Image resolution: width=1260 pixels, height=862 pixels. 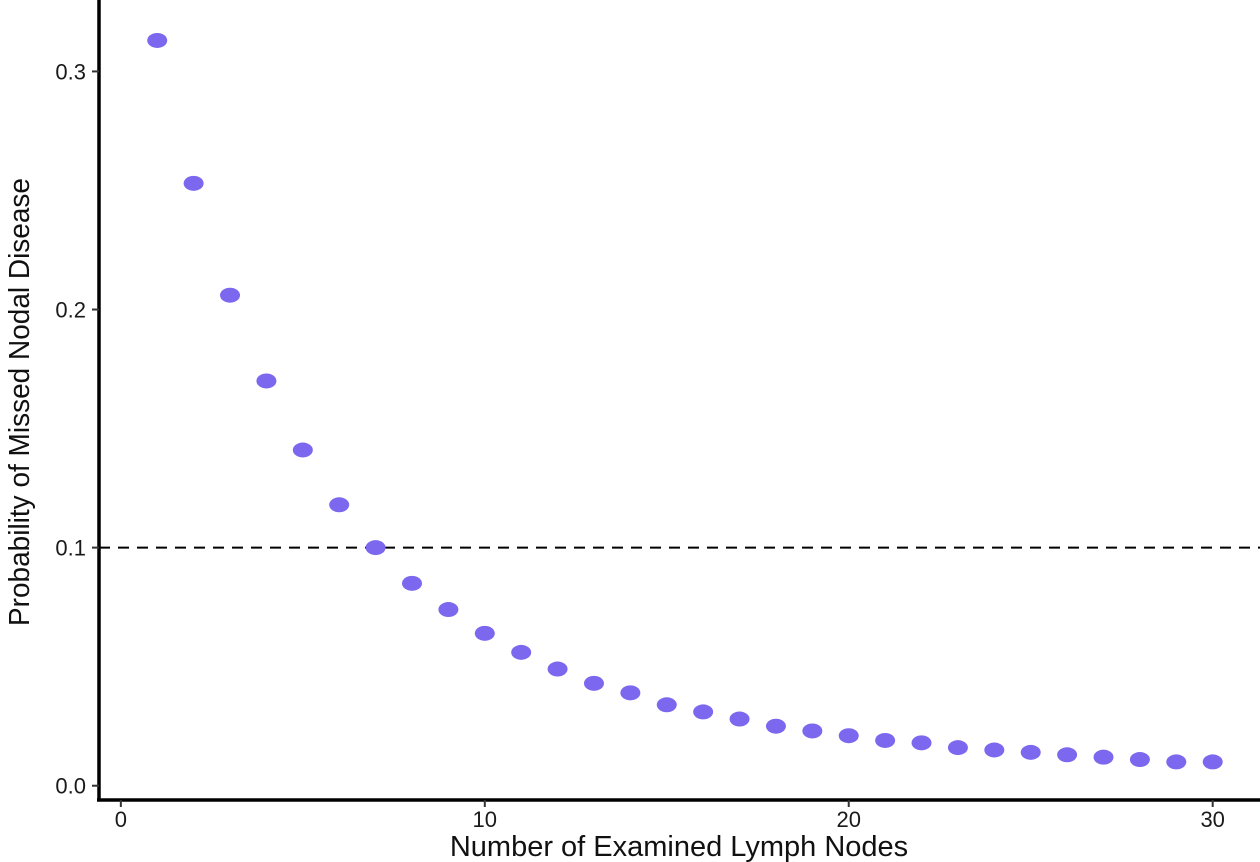 I want to click on x-tick-label: 20, so click(x=848, y=819).